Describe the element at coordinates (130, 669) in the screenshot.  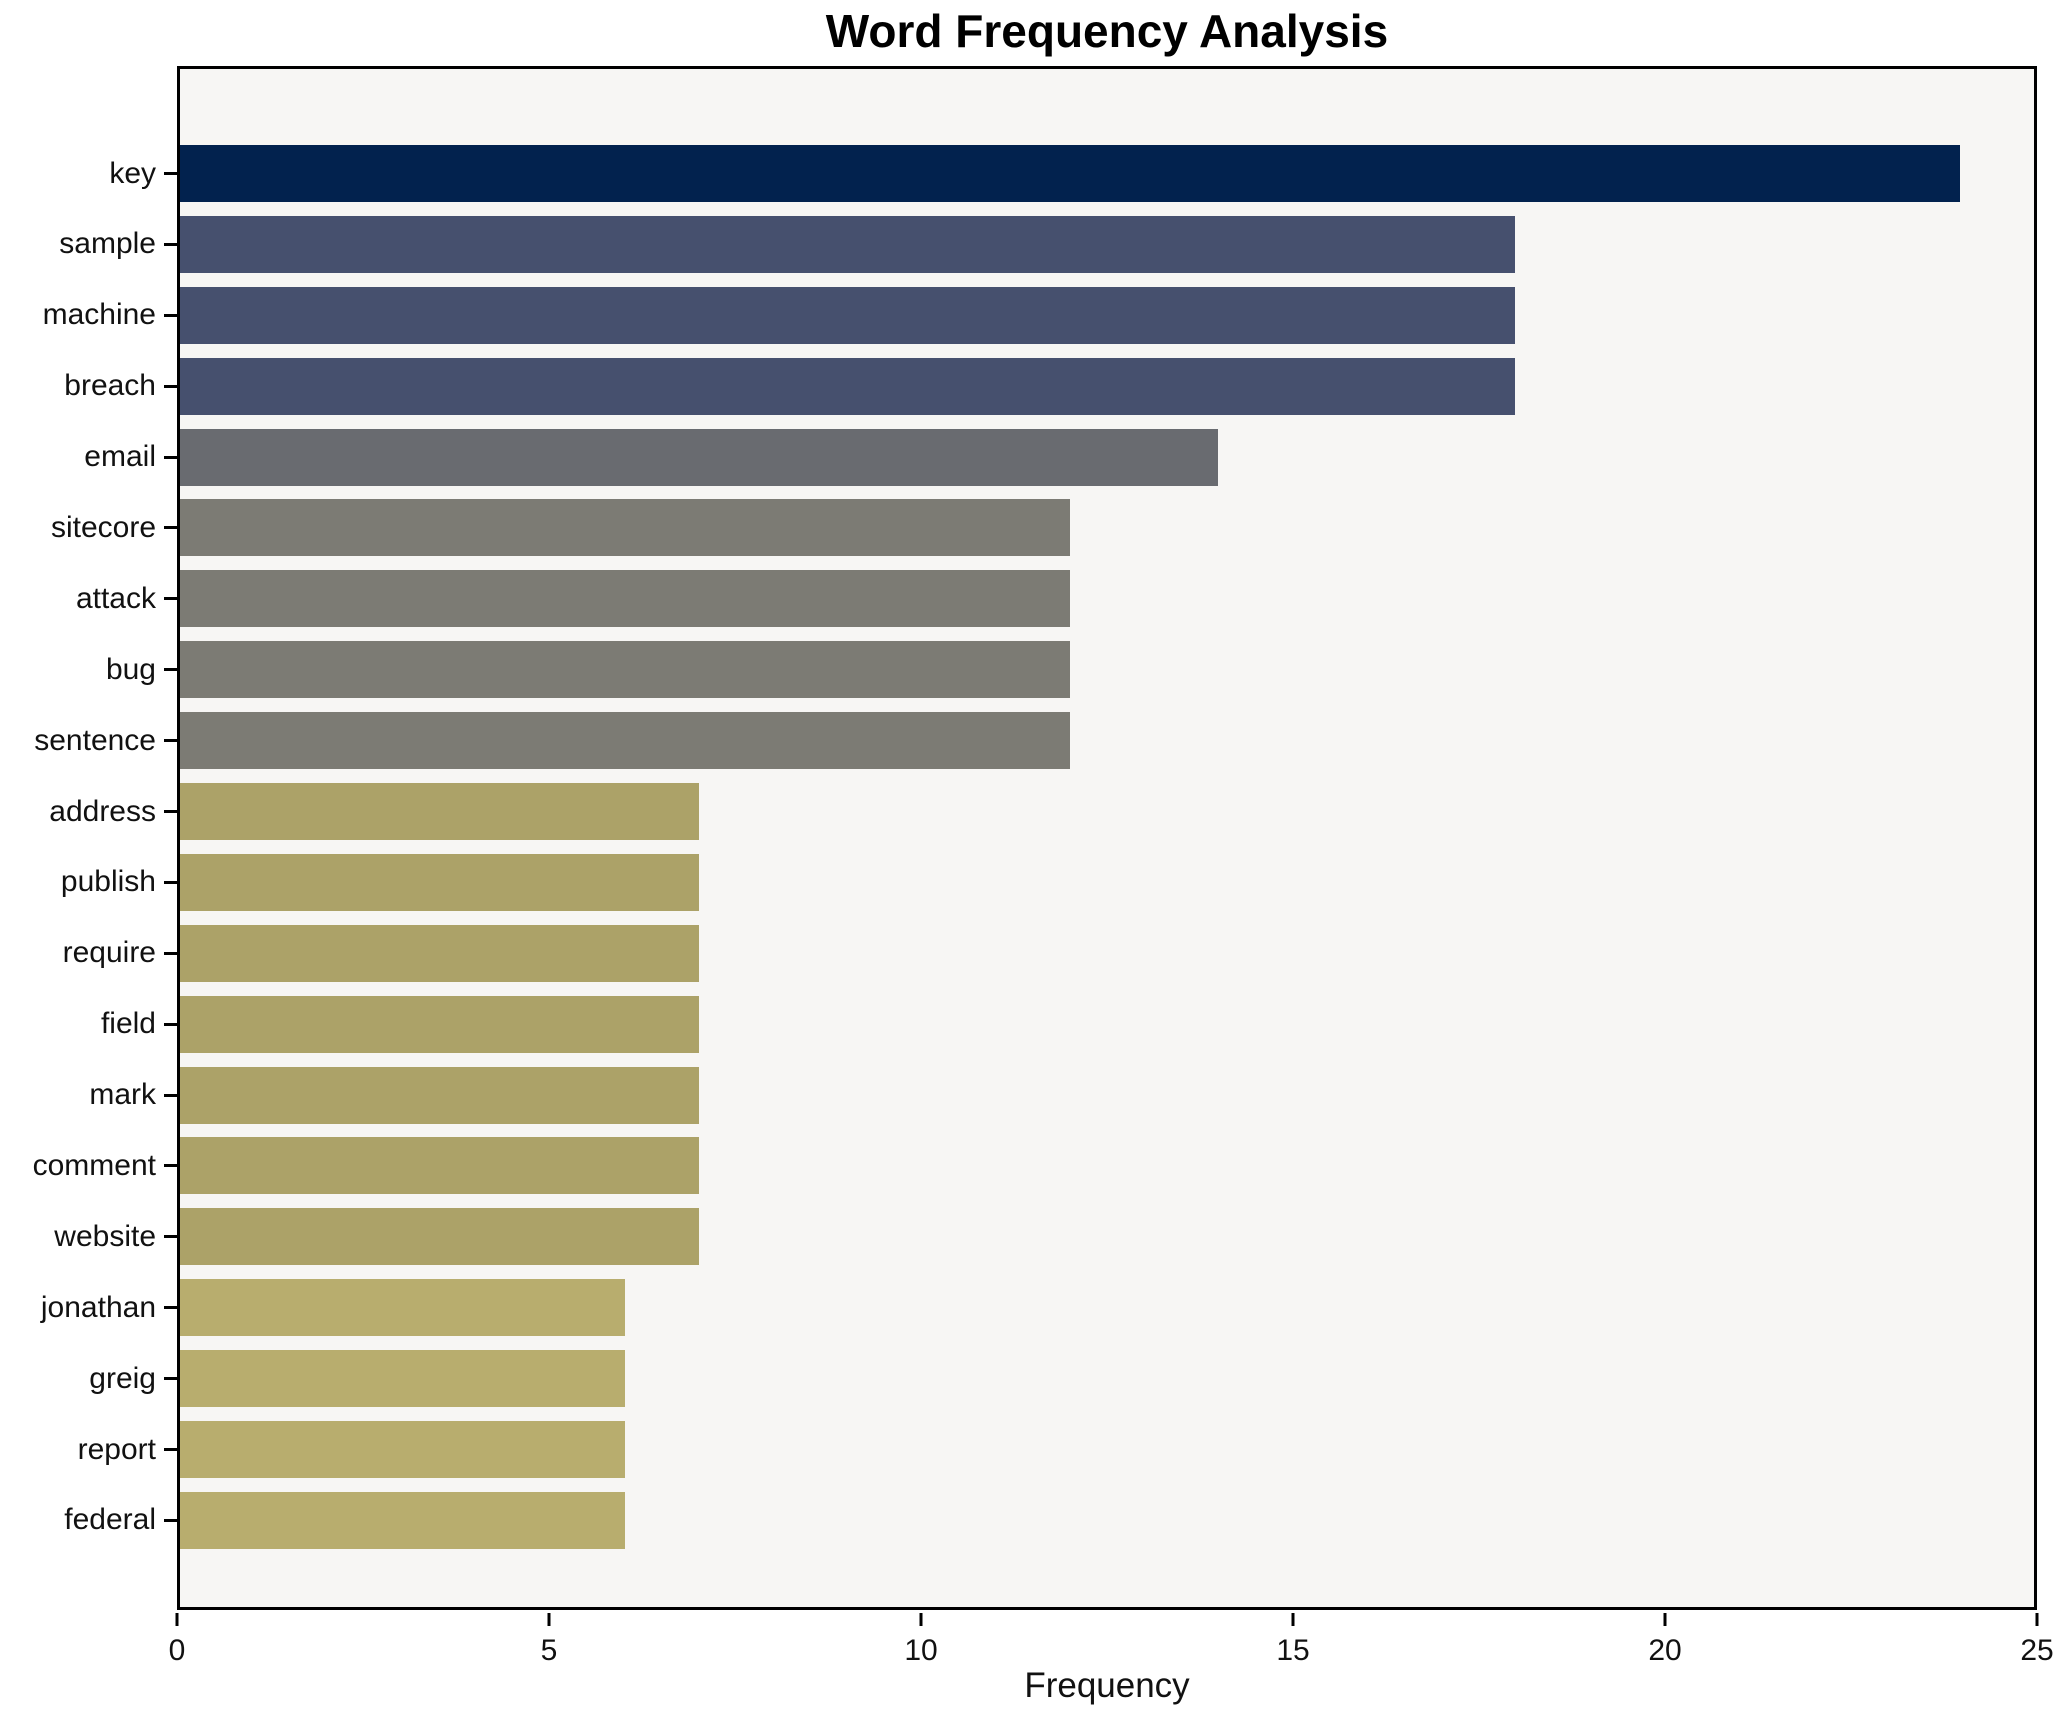
I see `y-tick-label: bug` at that location.